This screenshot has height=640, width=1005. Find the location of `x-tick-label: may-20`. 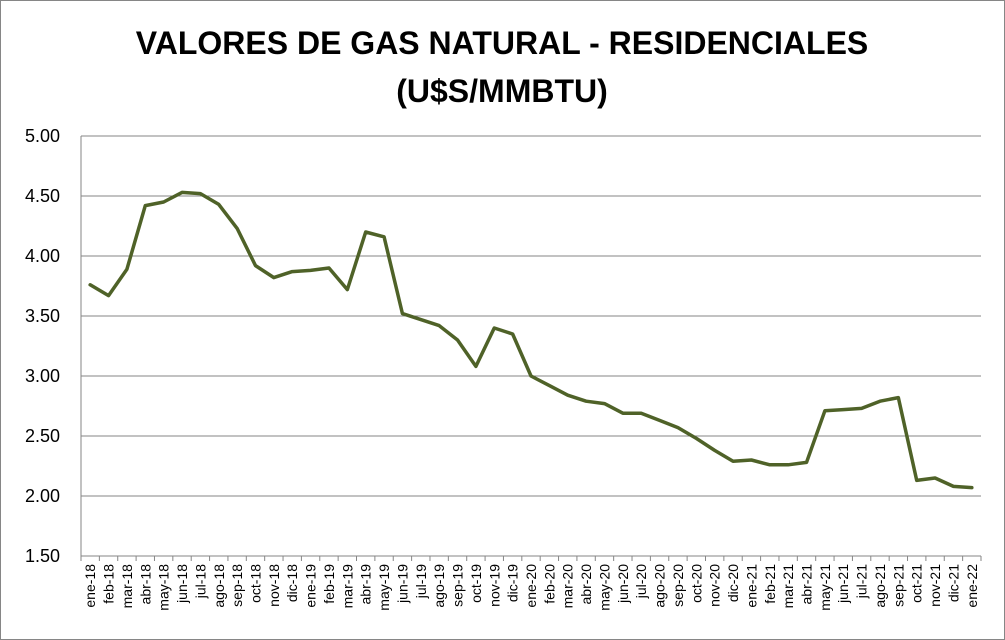

x-tick-label: may-20 is located at coordinates (604, 587).